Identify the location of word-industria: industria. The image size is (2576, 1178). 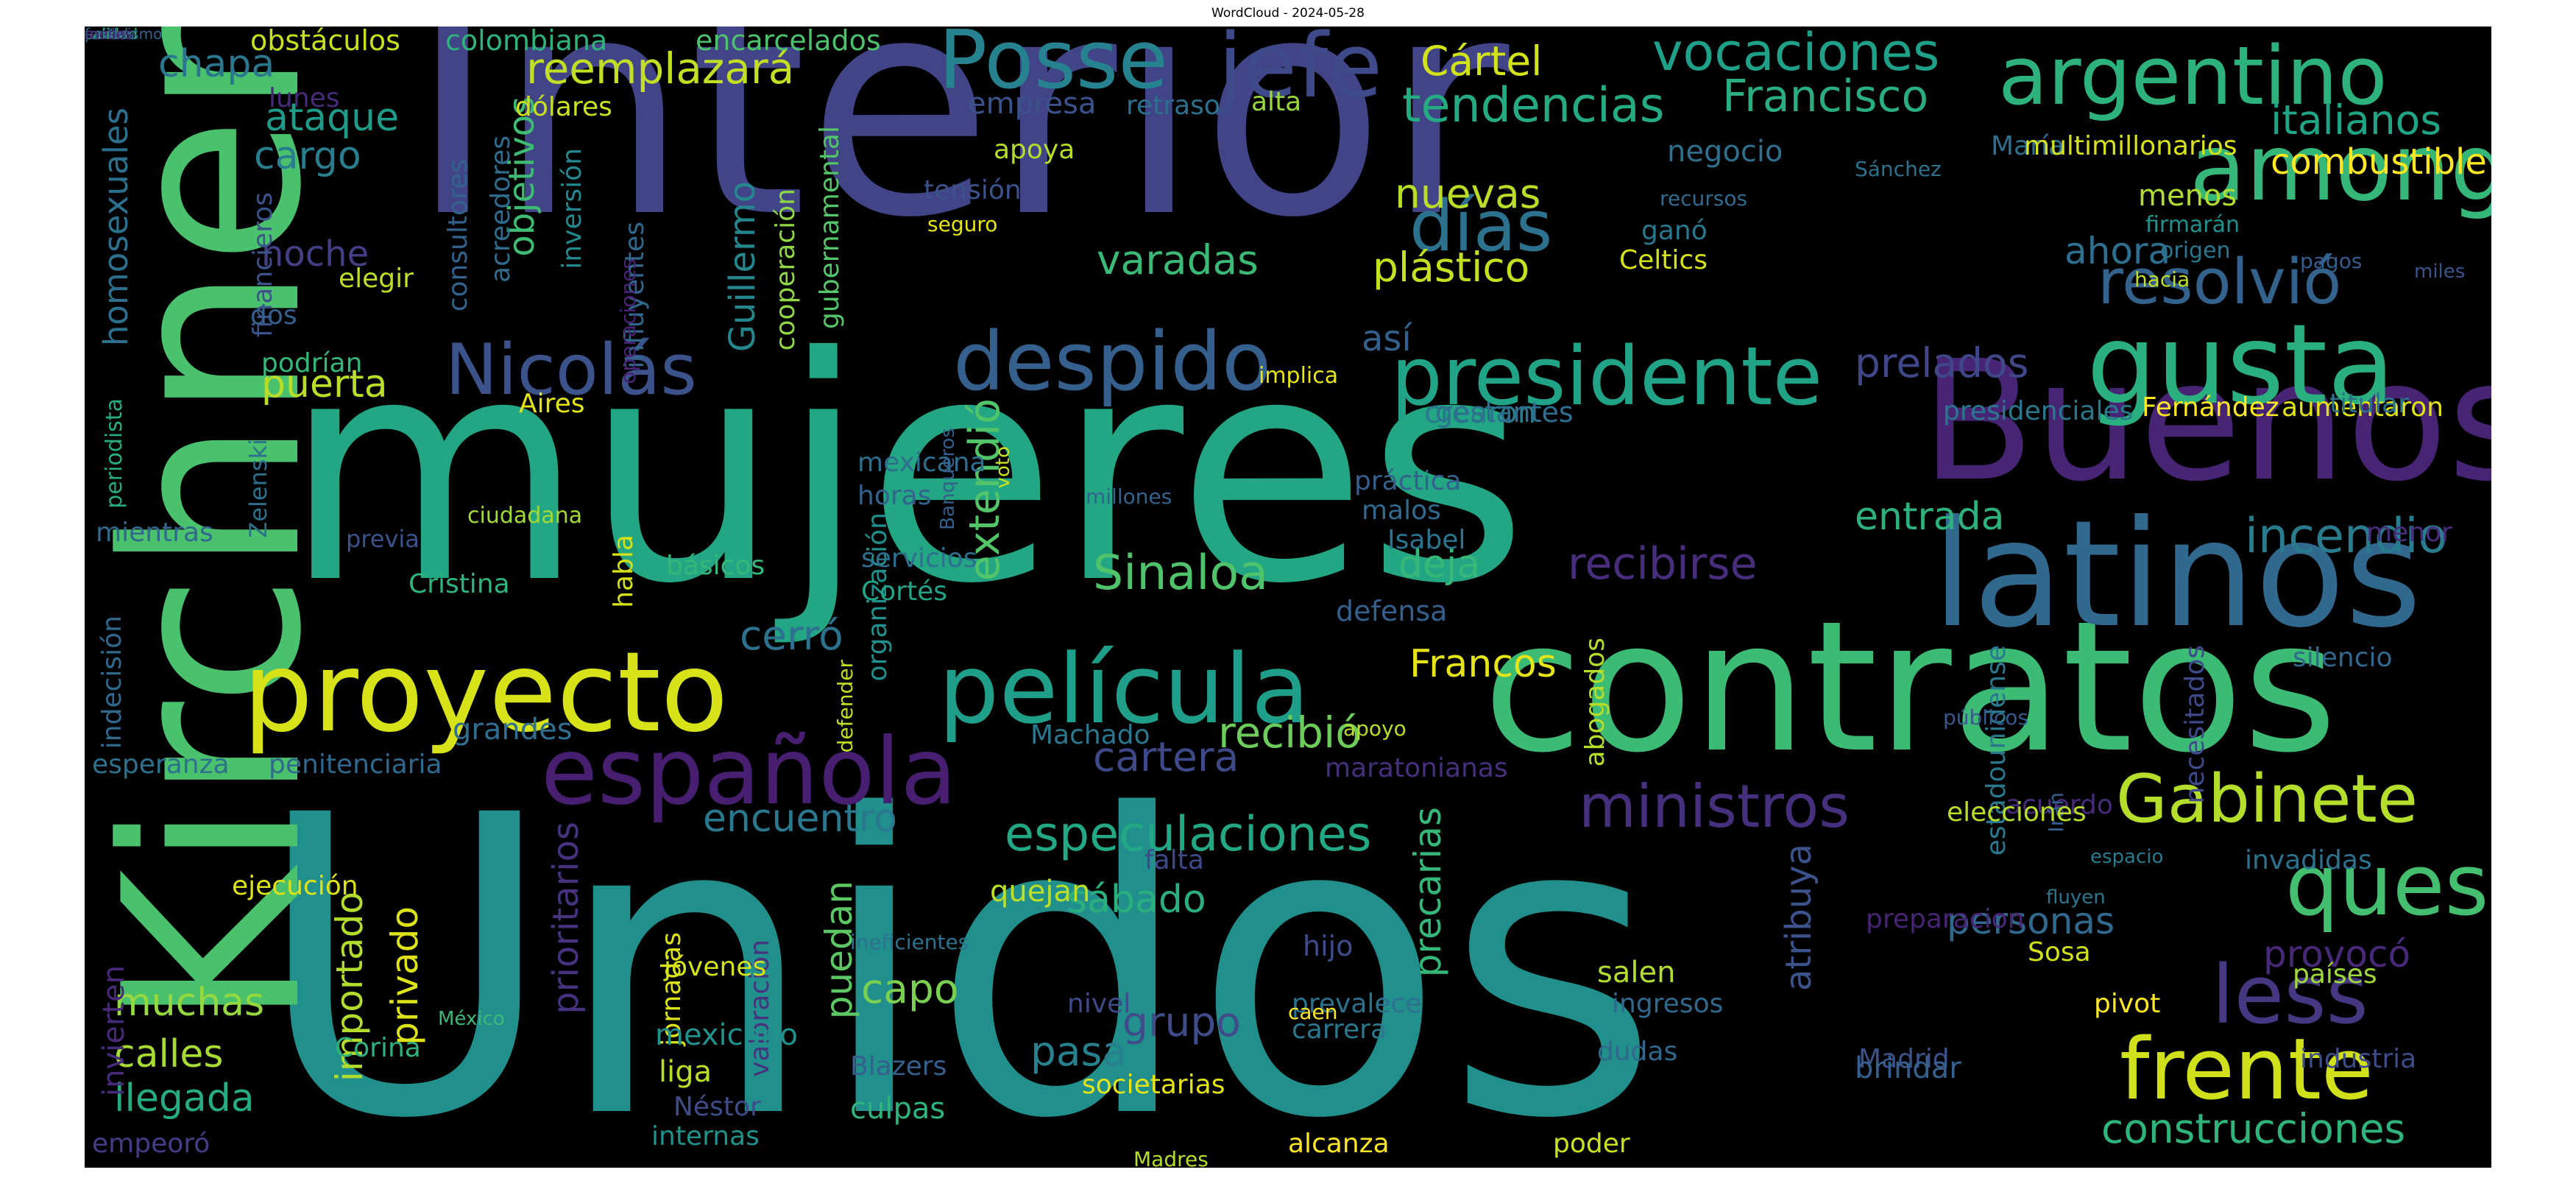
(2358, 1059).